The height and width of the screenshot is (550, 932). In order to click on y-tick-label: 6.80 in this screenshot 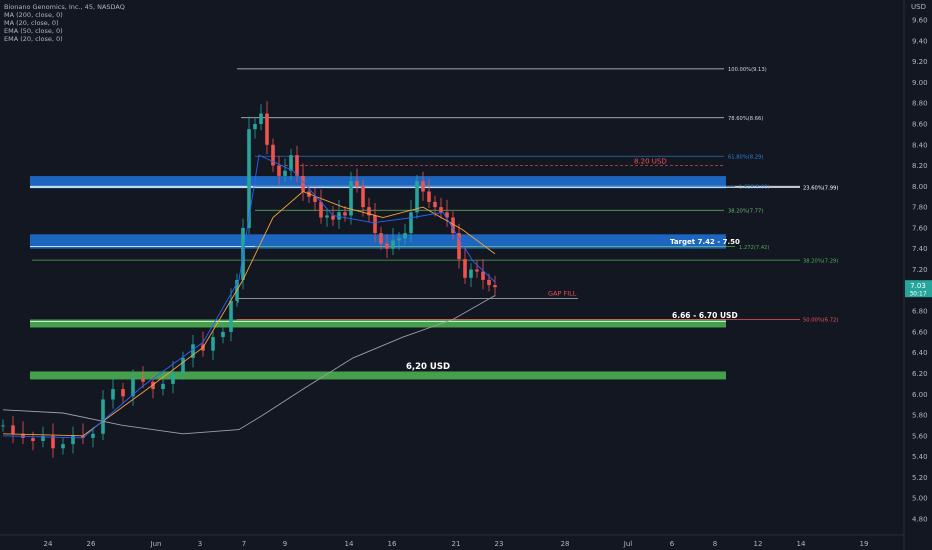, I will do `click(920, 312)`.